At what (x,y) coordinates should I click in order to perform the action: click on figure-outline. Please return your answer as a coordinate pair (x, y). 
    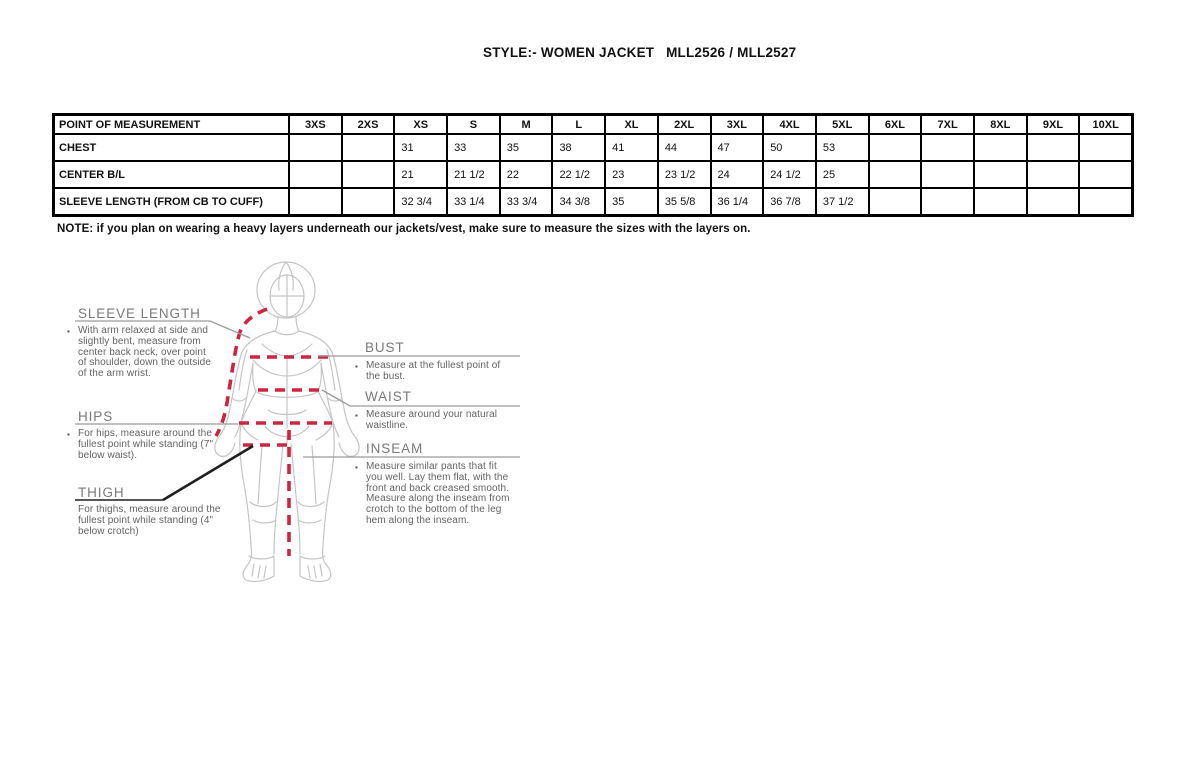
    Looking at the image, I should click on (287, 421).